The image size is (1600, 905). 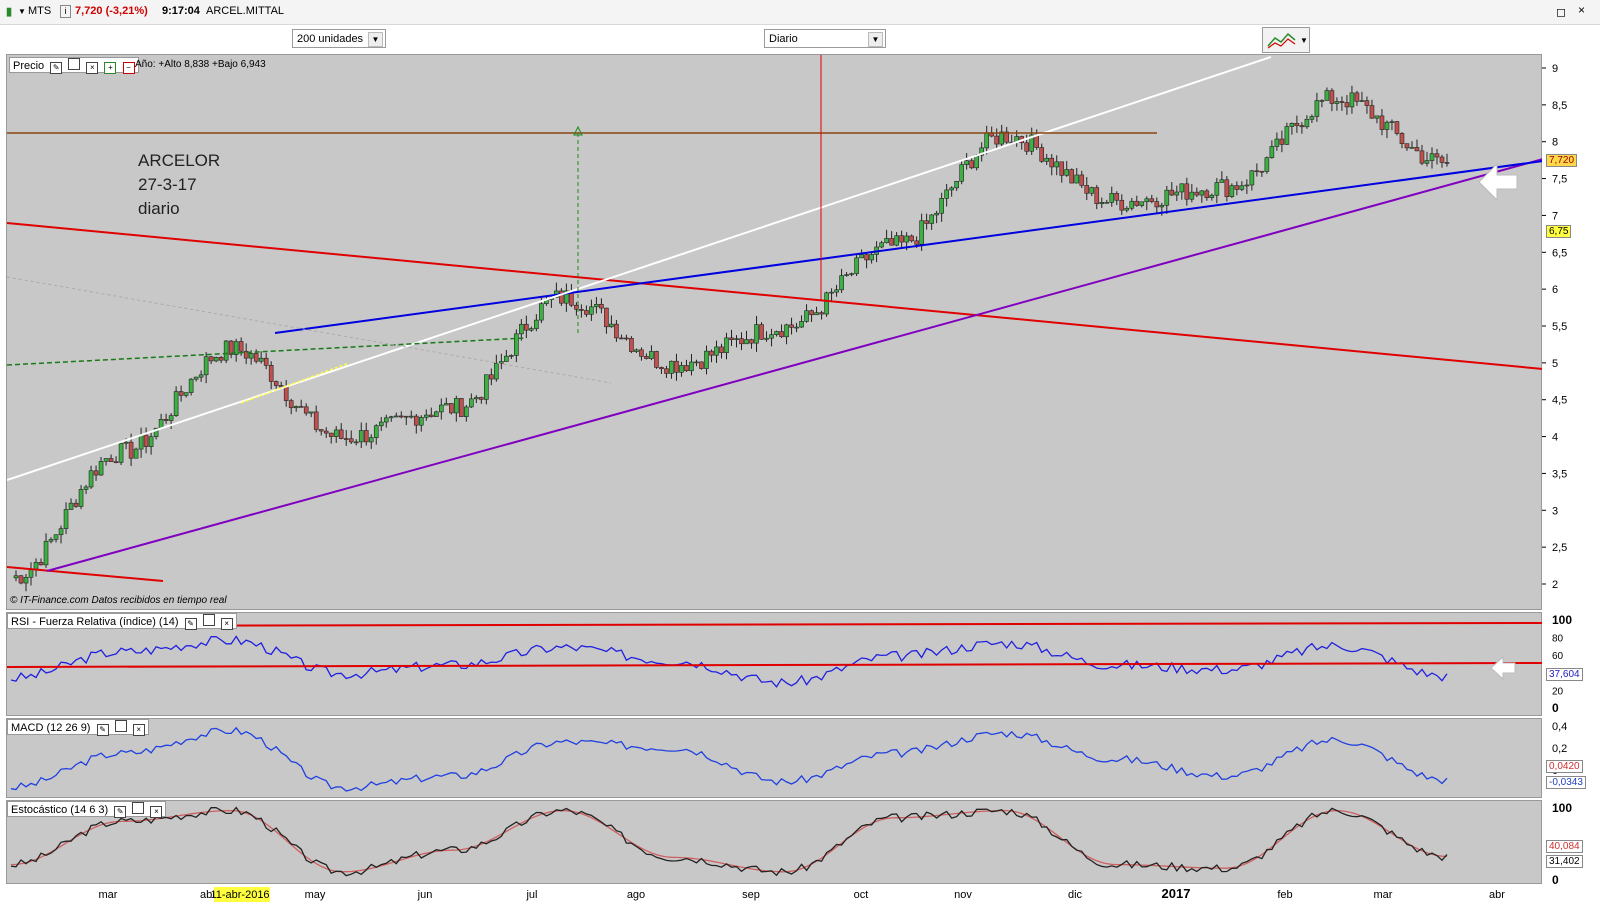 What do you see at coordinates (825, 38) in the screenshot?
I see `period-select: Diario ▼` at bounding box center [825, 38].